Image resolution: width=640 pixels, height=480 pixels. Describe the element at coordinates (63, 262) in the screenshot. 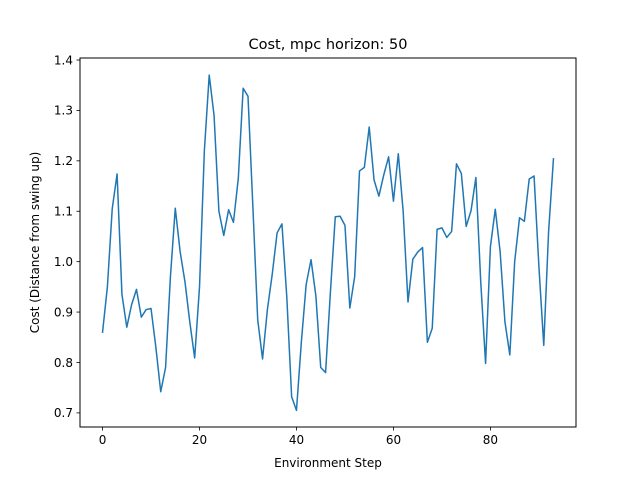

I see `y-tick-label: 1.0` at that location.